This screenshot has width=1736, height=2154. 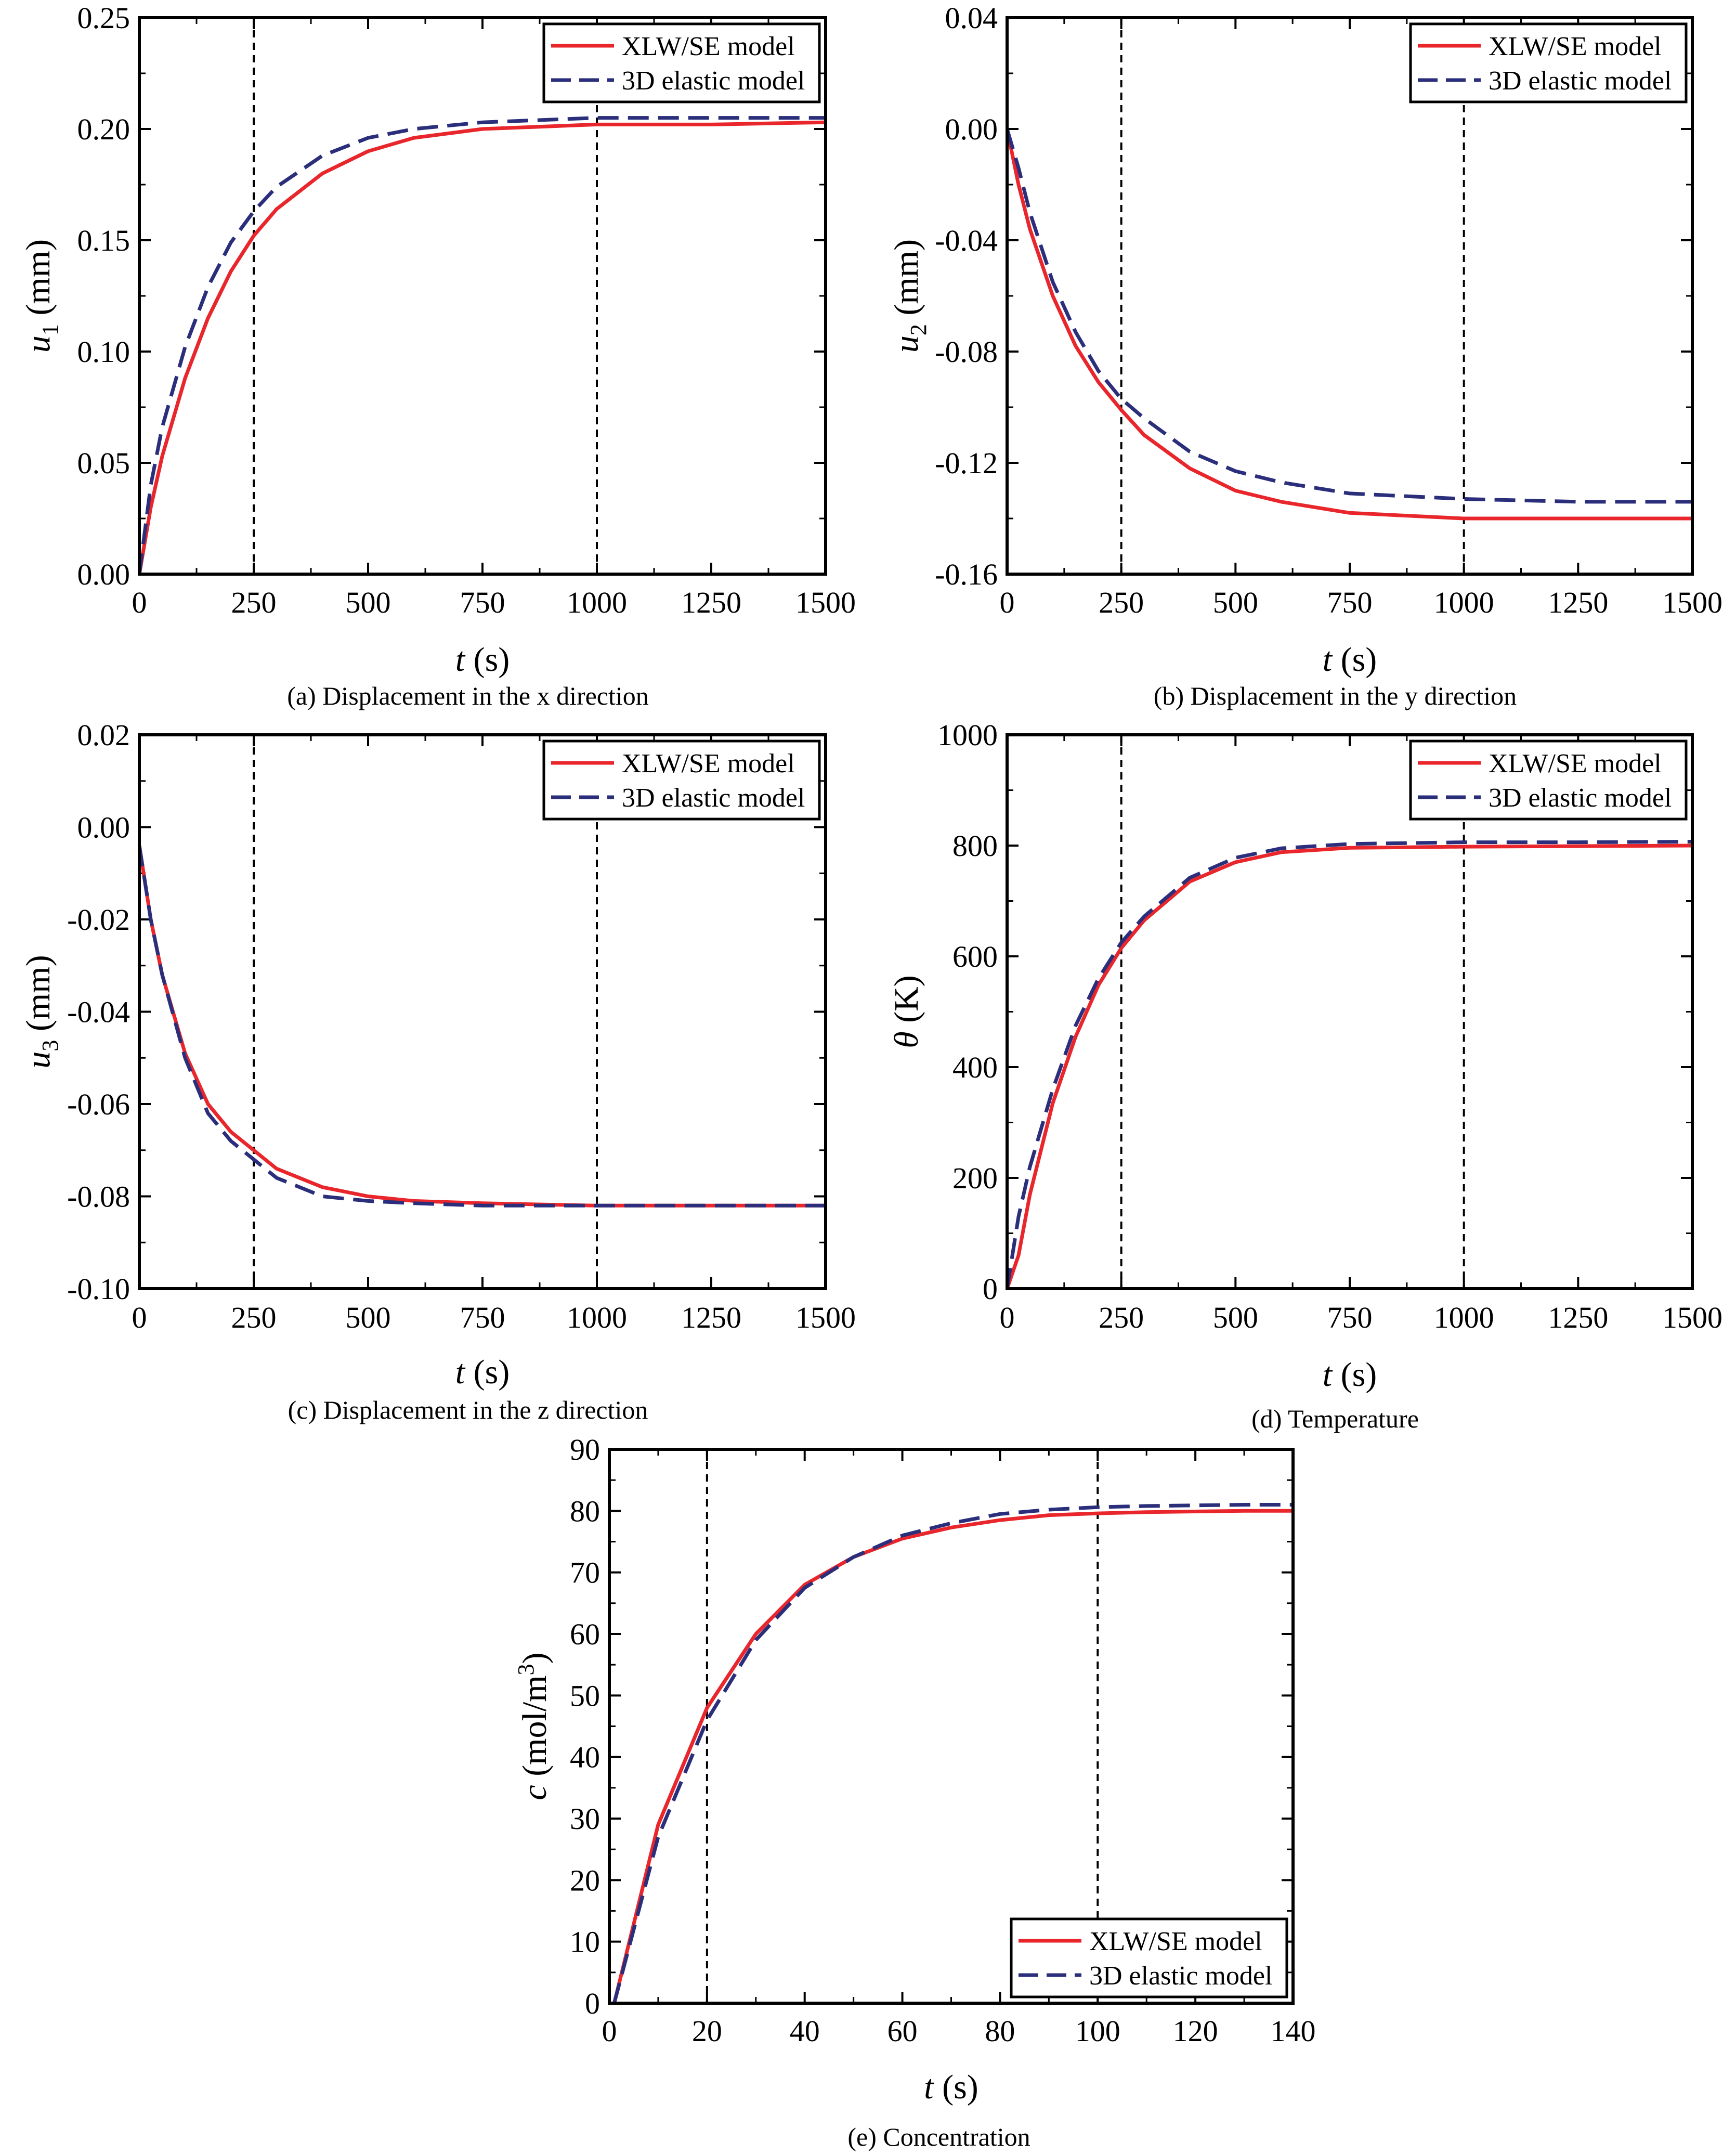 What do you see at coordinates (585, 1511) in the screenshot?
I see `y-tick-label: 80` at bounding box center [585, 1511].